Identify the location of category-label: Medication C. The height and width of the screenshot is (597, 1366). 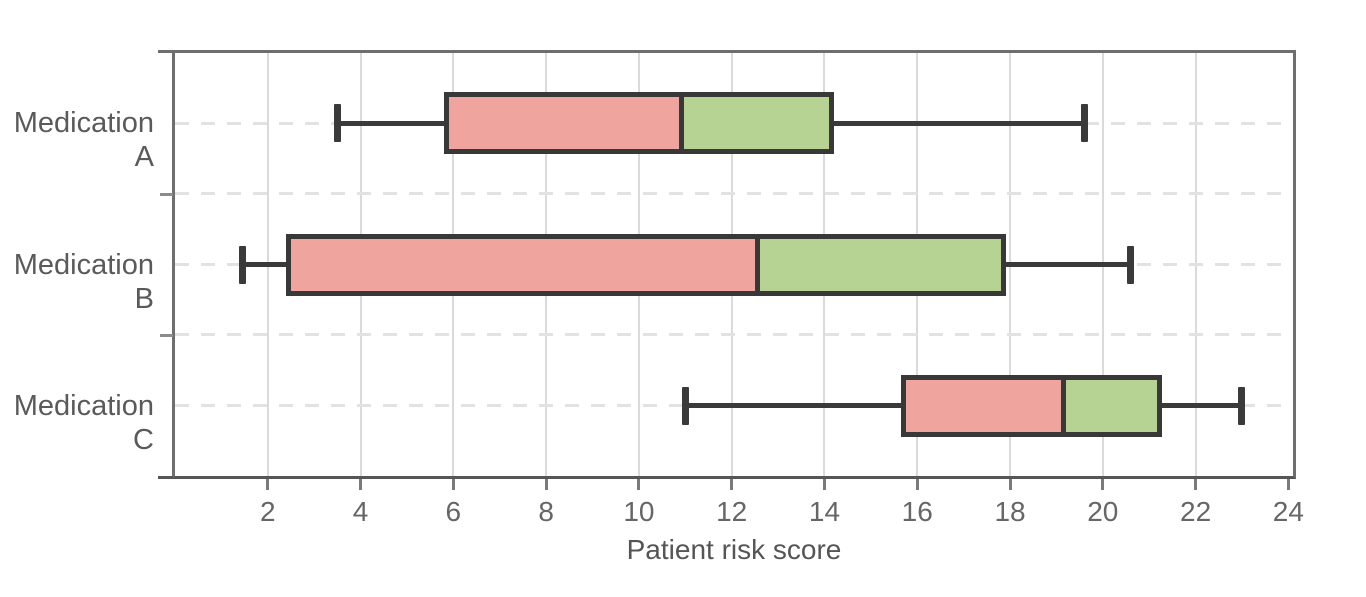
(83, 422).